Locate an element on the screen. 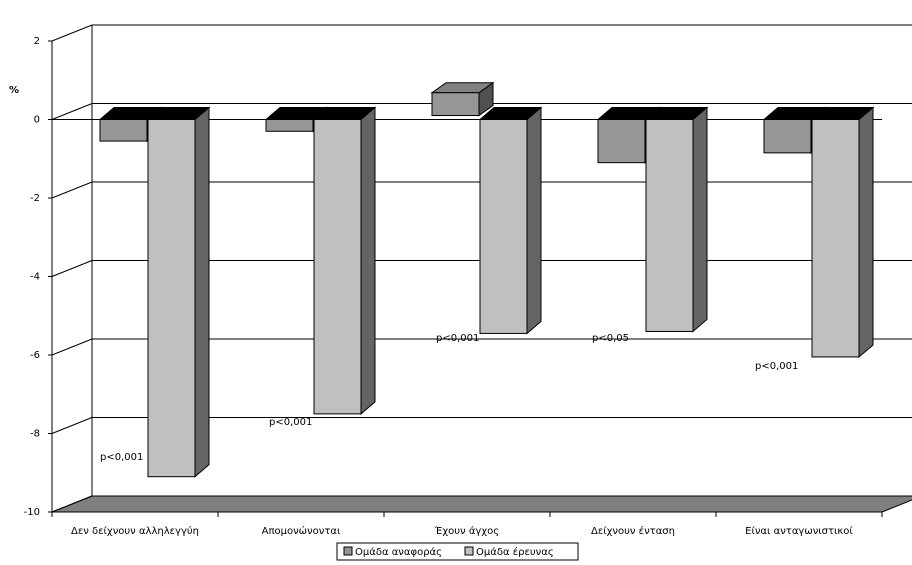 This screenshot has height=565, width=912. x-tick-label: Δείχνουν ένταση is located at coordinates (633, 531).